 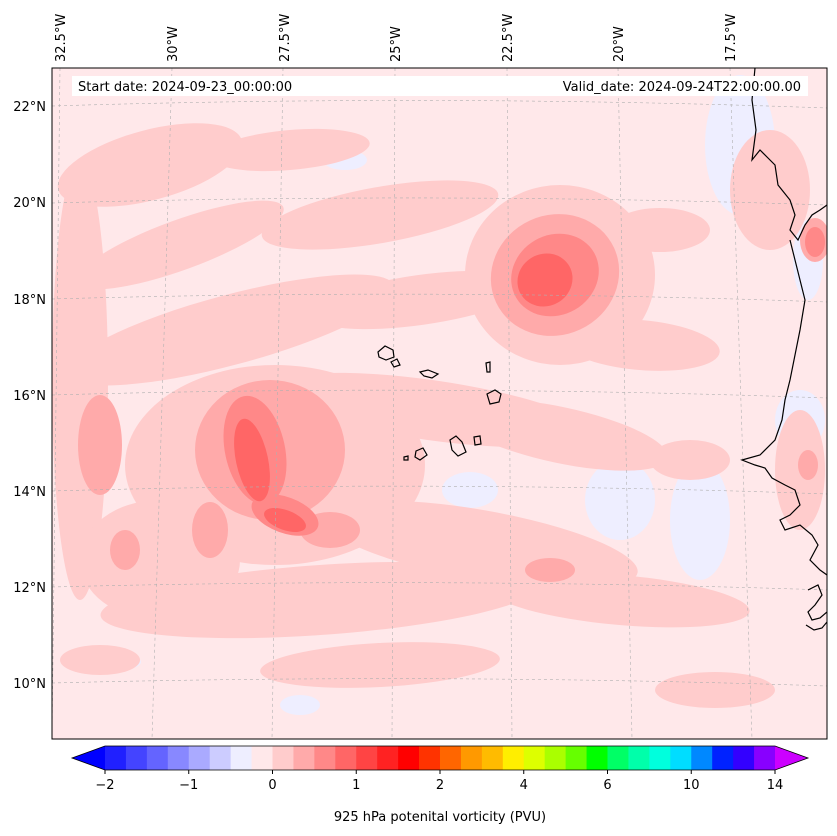 What do you see at coordinates (731, 38) in the screenshot?
I see `lon-tick-label: 17.5°W` at bounding box center [731, 38].